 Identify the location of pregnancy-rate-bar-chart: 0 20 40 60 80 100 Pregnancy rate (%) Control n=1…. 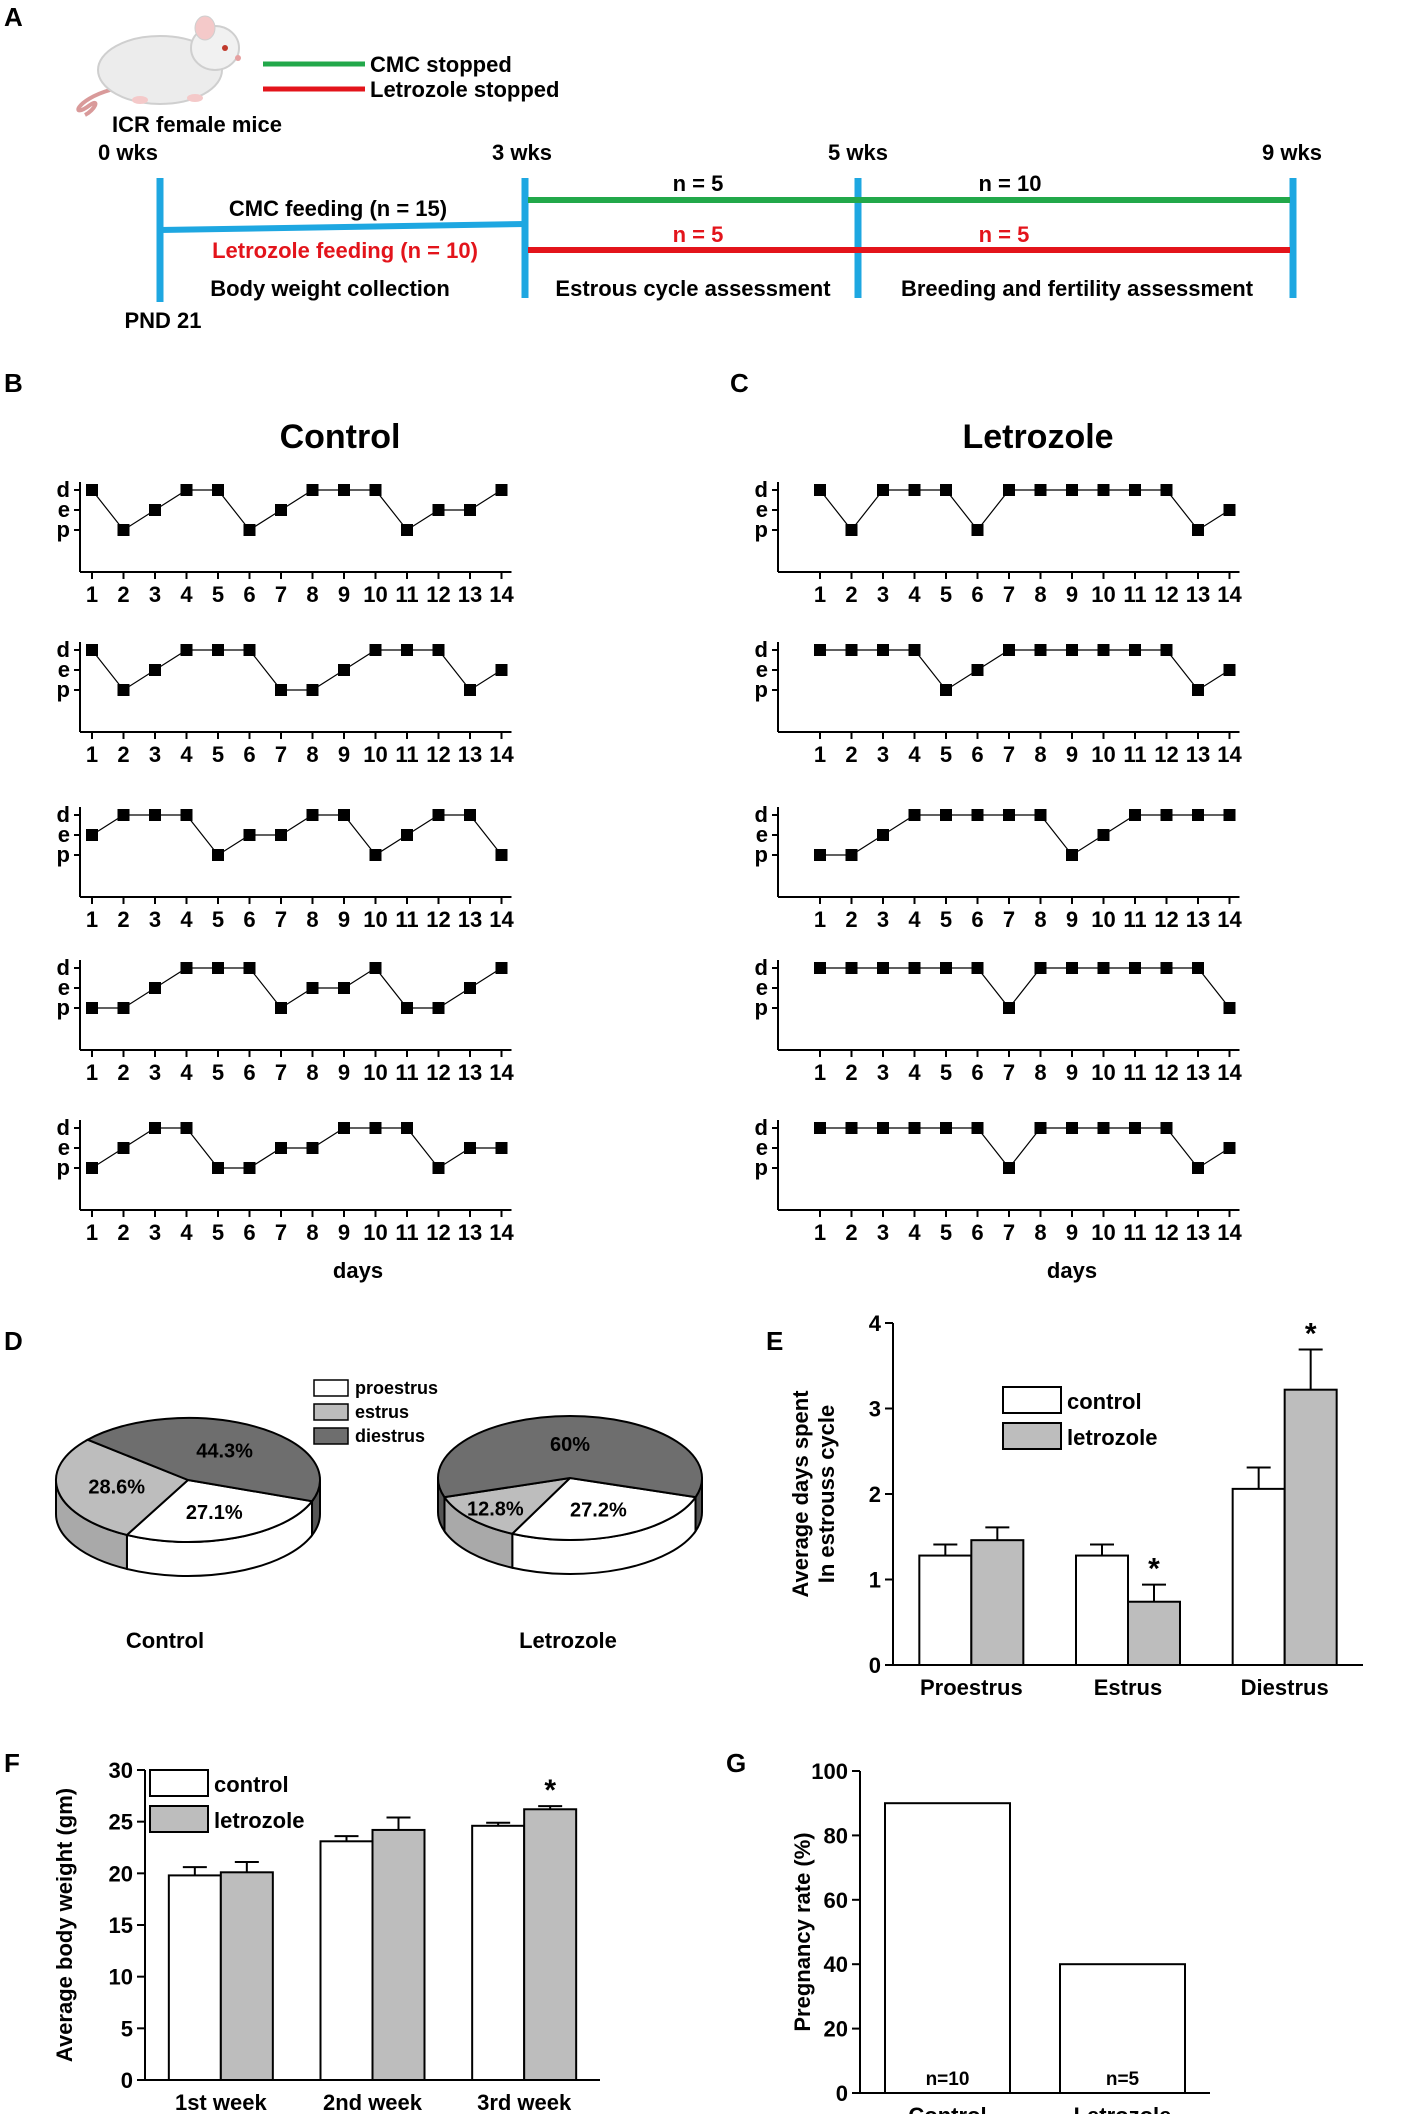
(1000, 1936).